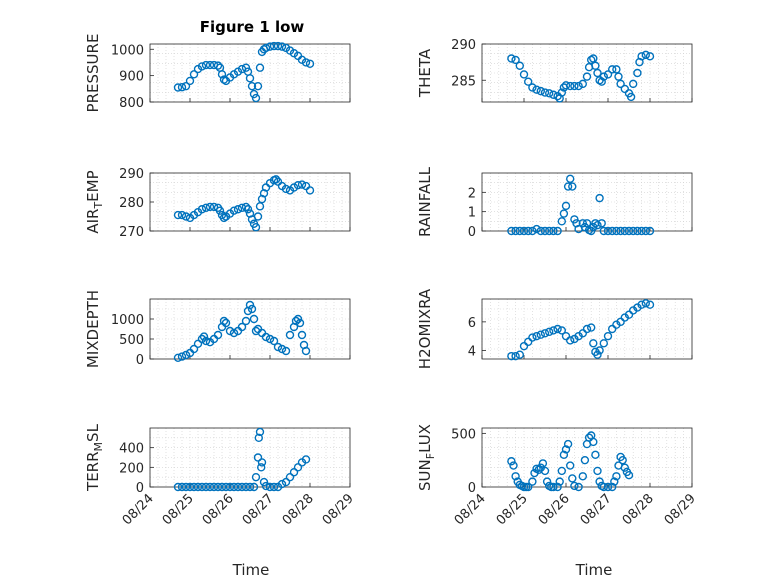 The height and width of the screenshot is (583, 778). Describe the element at coordinates (94, 457) in the screenshot. I see `y-axis-label: TERRMSL` at that location.